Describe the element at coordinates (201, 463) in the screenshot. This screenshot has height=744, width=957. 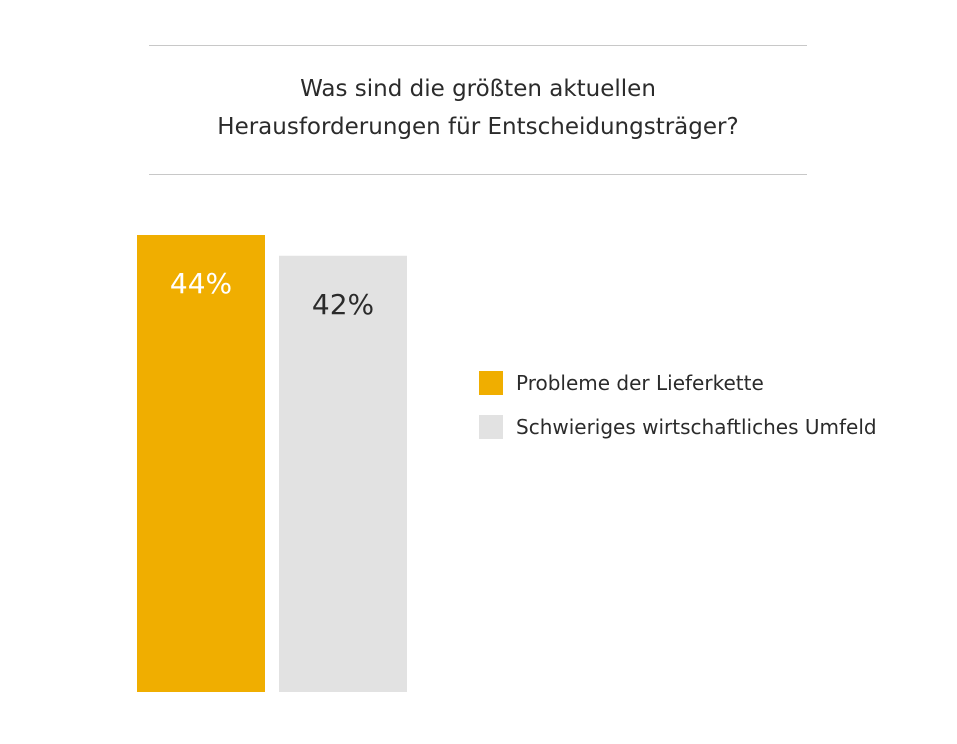
I see `bar-supply-chain` at that location.